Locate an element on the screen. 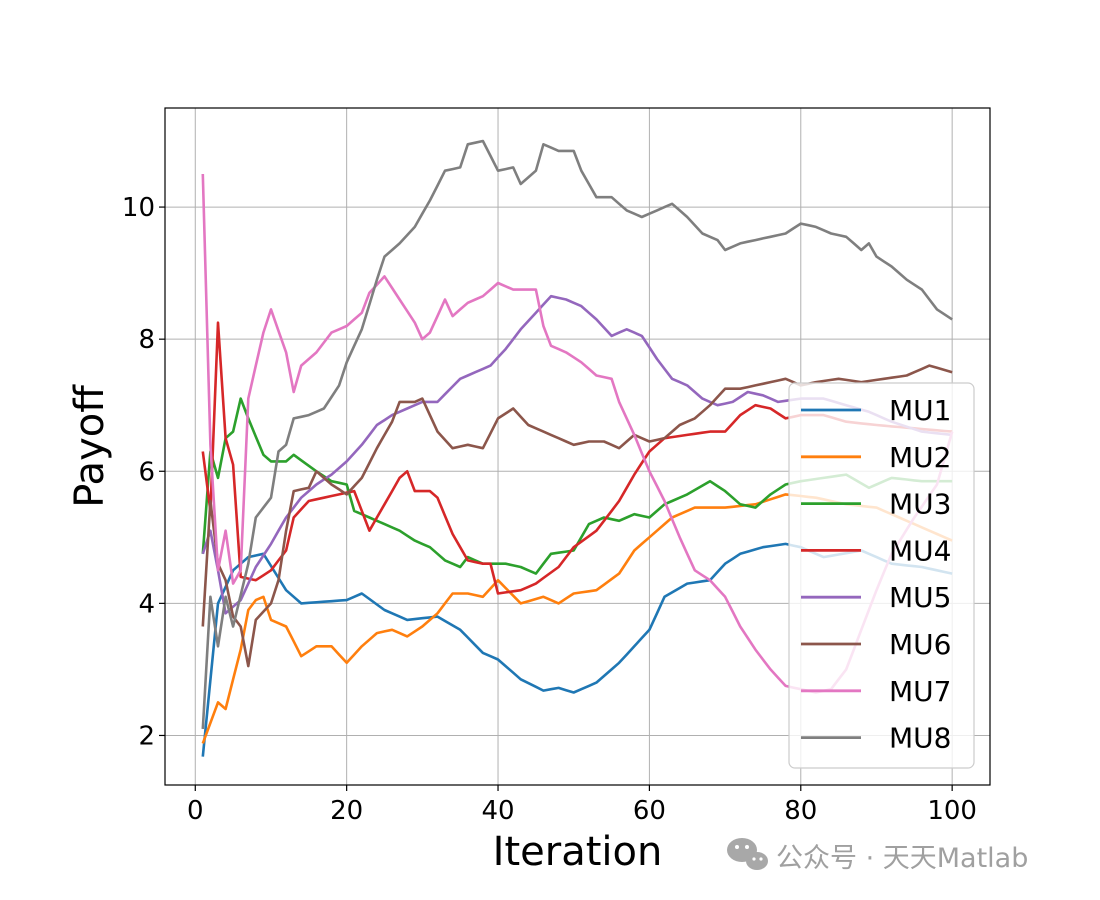 The image size is (1100, 900). y-axis-ticks: 2 4 6 8 10 is located at coordinates (143, 472).